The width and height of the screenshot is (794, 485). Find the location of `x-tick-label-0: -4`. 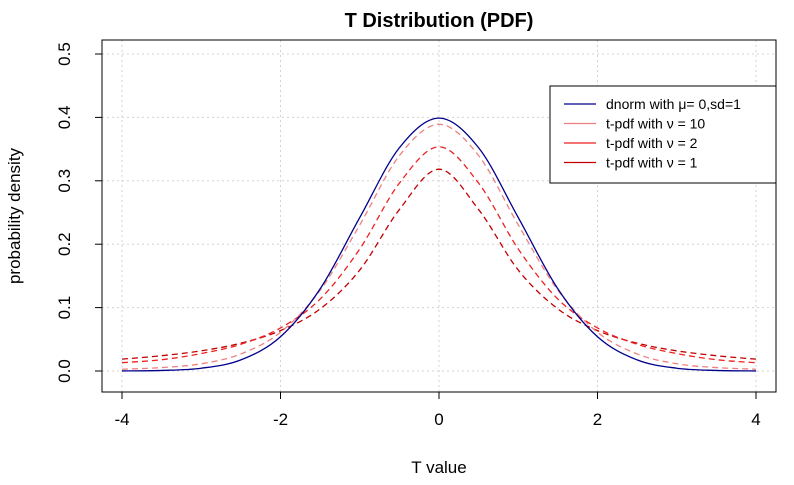

x-tick-label-0: -4 is located at coordinates (121, 419).